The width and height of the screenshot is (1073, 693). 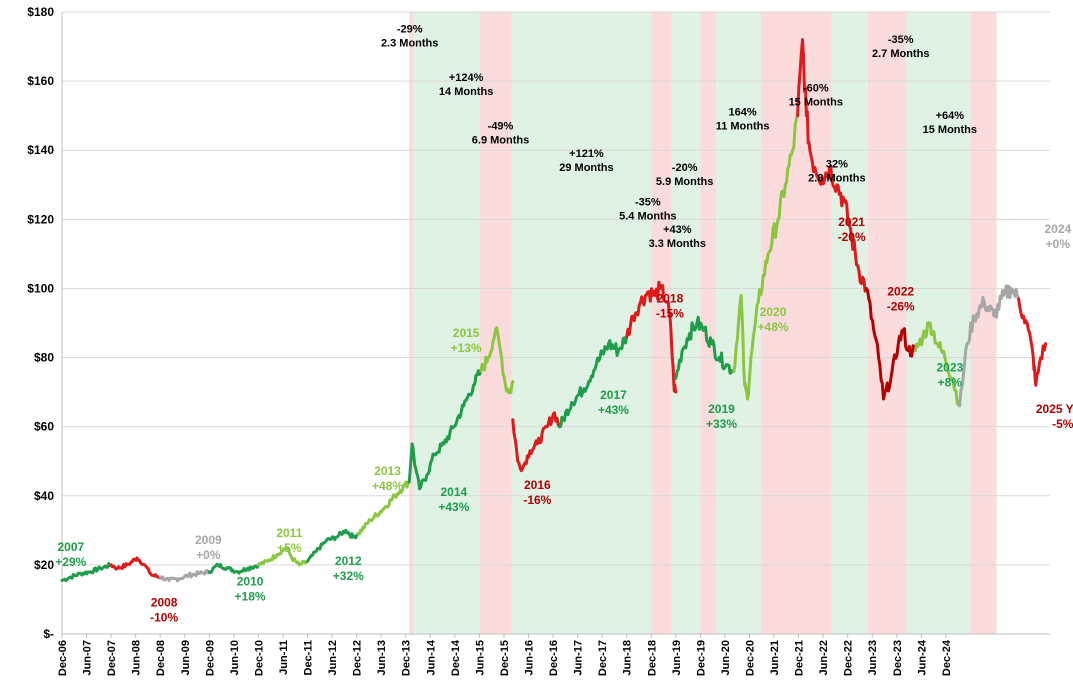 I want to click on x-tick-label: Dec-09, so click(x=210, y=658).